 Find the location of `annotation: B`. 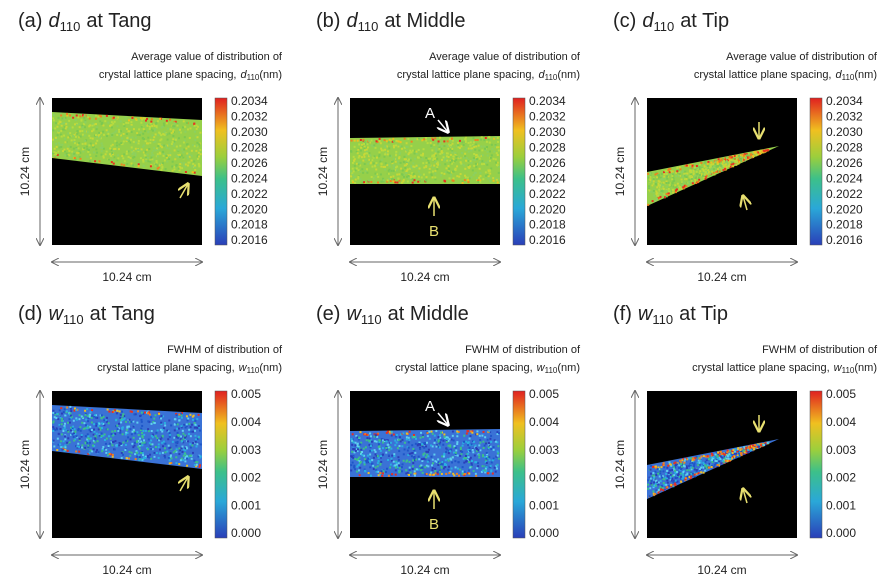

annotation: B is located at coordinates (434, 231).